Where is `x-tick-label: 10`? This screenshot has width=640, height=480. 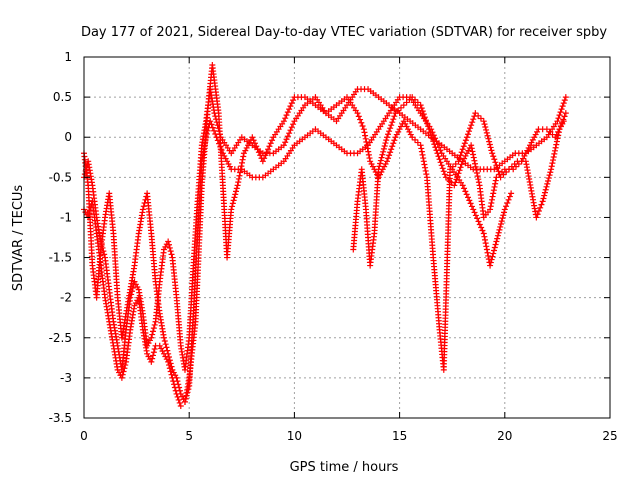
x-tick-label: 10 is located at coordinates (294, 436).